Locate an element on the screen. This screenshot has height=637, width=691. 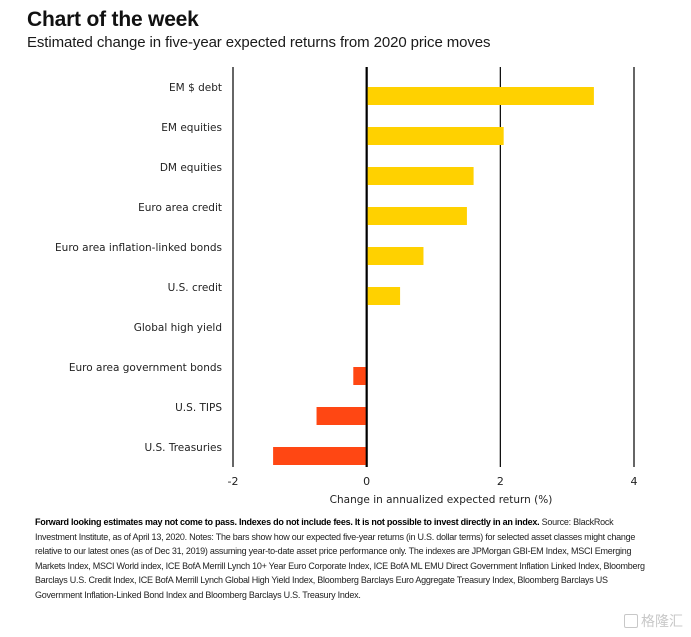
bar-euro-area-credit is located at coordinates (416, 216).